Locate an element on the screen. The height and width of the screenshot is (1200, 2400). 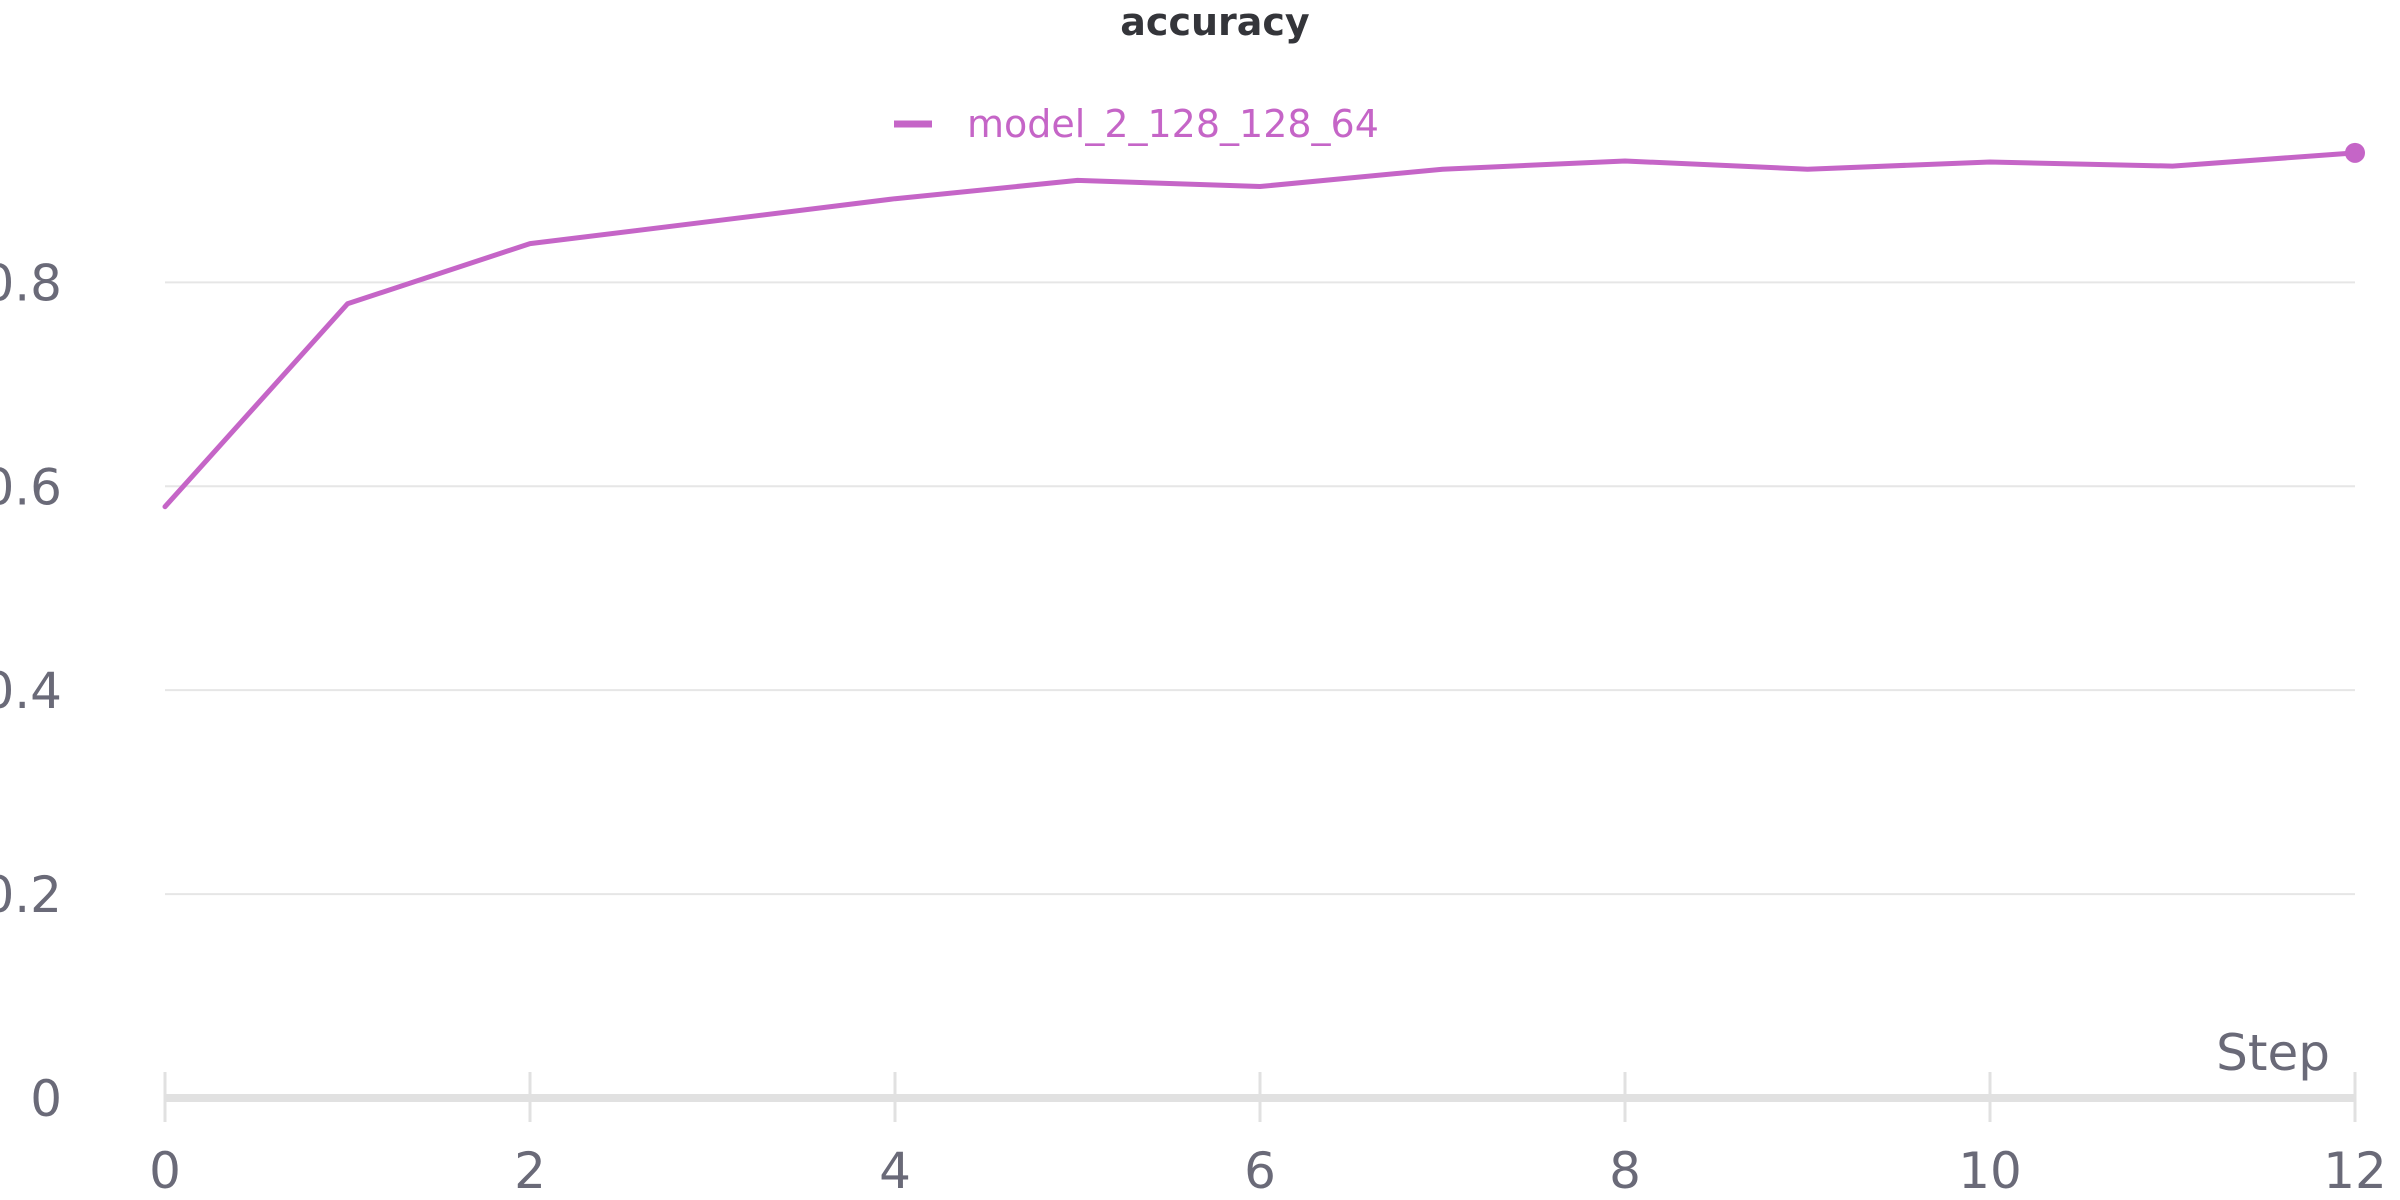
legend: model_2_128_128_64 is located at coordinates (1136, 124).